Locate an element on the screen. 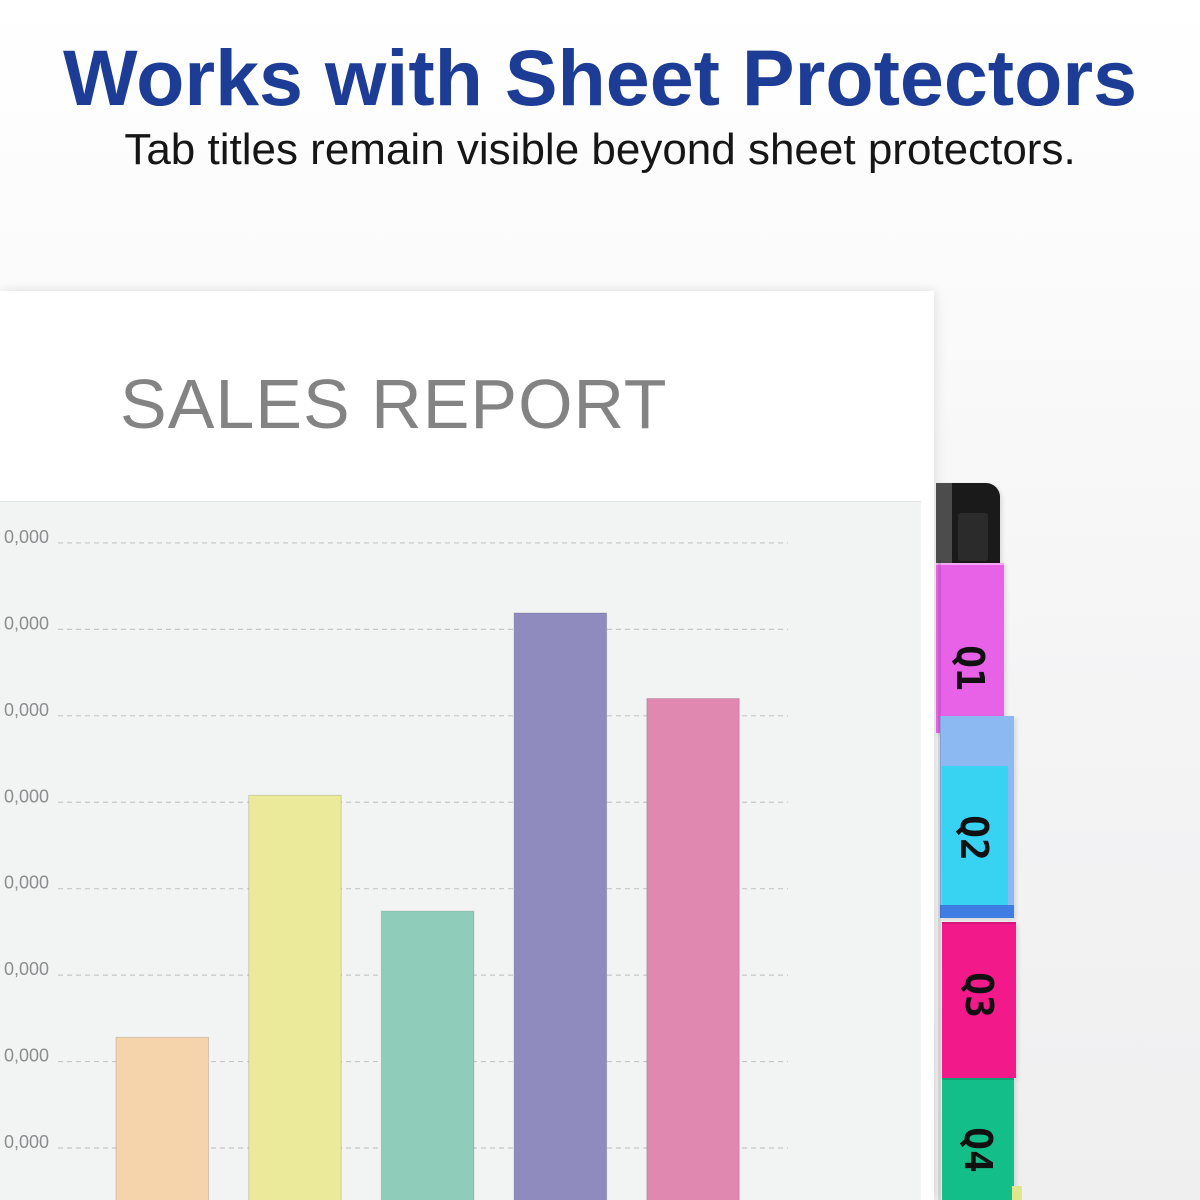  divider-tab-q1: Q1 is located at coordinates (970, 648).